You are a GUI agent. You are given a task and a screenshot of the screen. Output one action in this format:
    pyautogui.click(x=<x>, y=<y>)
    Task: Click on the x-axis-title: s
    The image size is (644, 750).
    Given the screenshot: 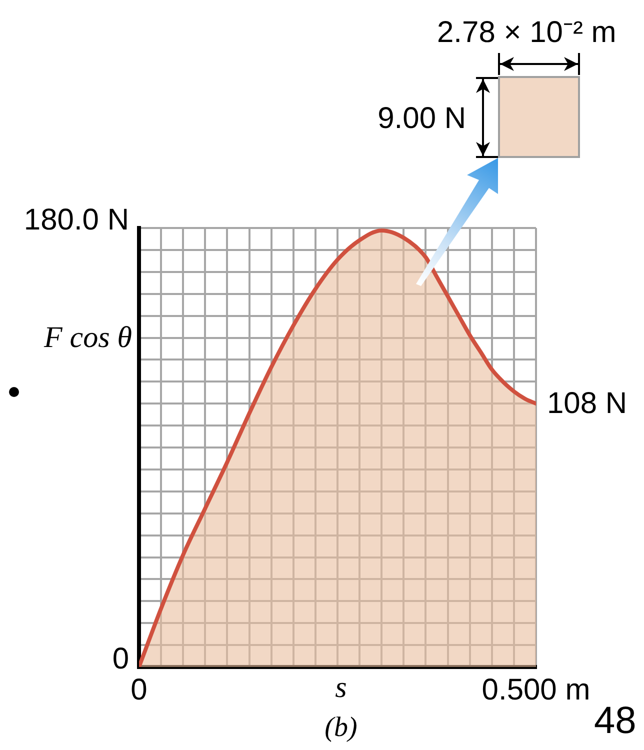 What is the action you would take?
    pyautogui.click(x=341, y=687)
    